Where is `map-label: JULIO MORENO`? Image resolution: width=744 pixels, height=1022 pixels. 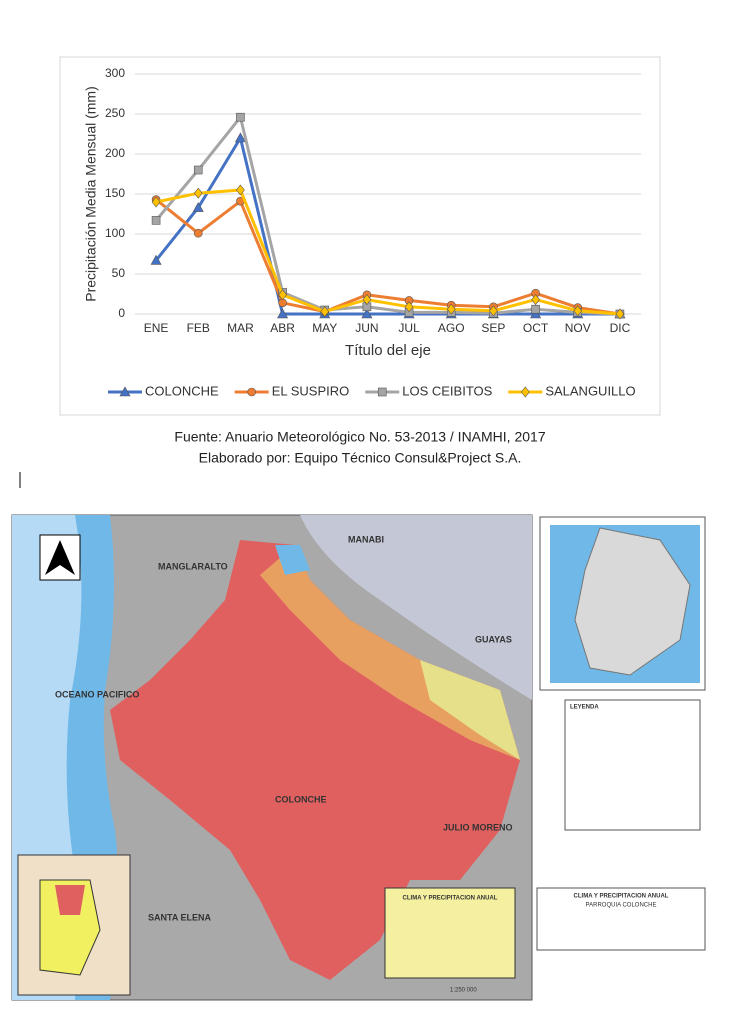
map-label: JULIO MORENO is located at coordinates (478, 827).